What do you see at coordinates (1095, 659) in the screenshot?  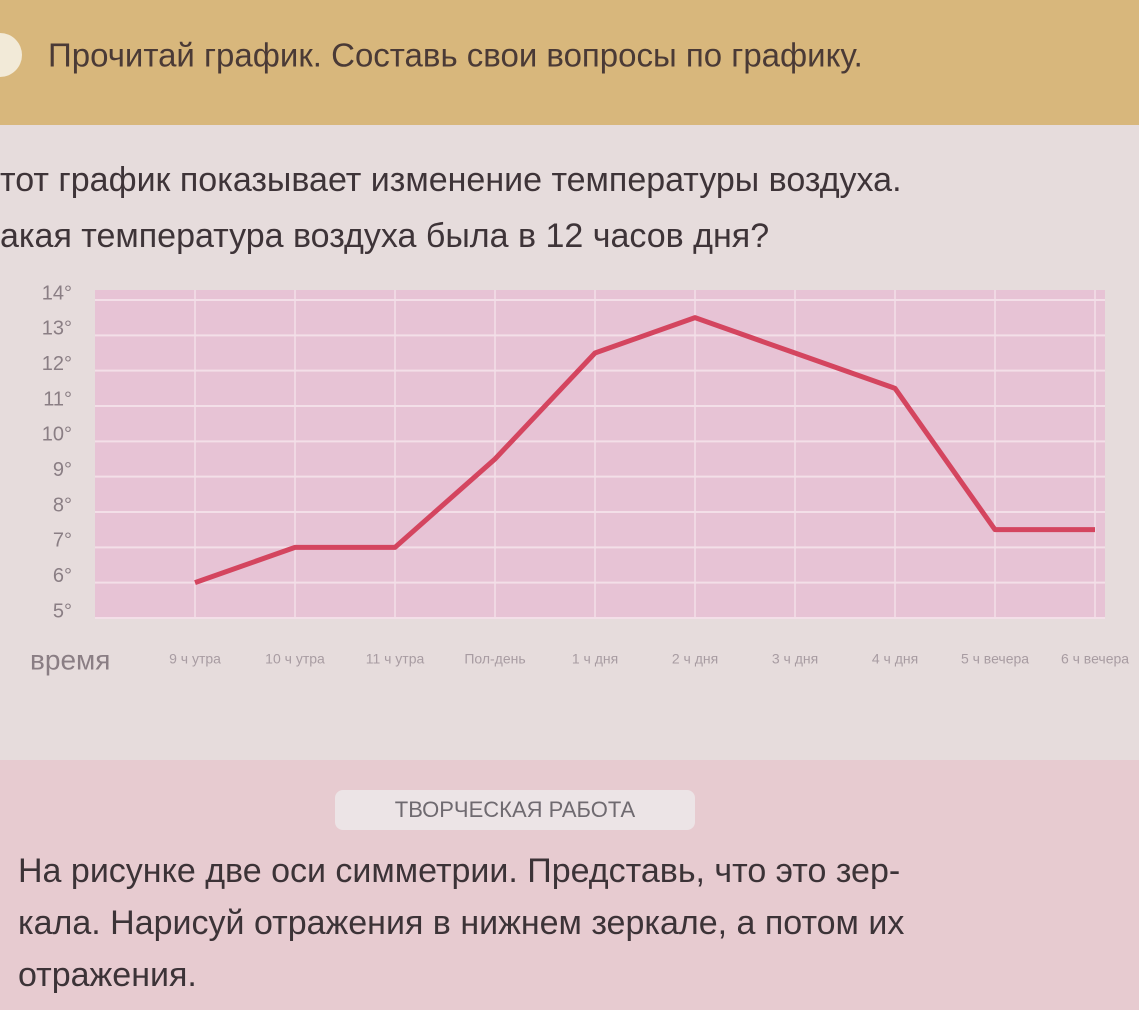 I see `x-tick-label: 6 ч вечера` at bounding box center [1095, 659].